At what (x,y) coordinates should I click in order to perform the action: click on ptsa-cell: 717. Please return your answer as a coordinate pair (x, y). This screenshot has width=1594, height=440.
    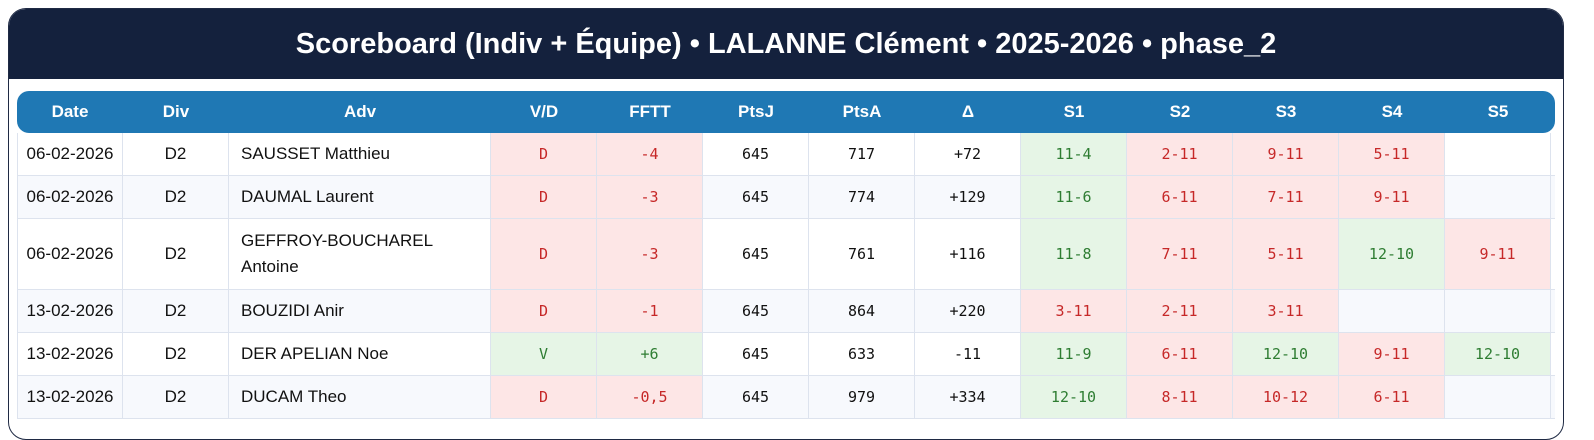
    Looking at the image, I should click on (862, 154).